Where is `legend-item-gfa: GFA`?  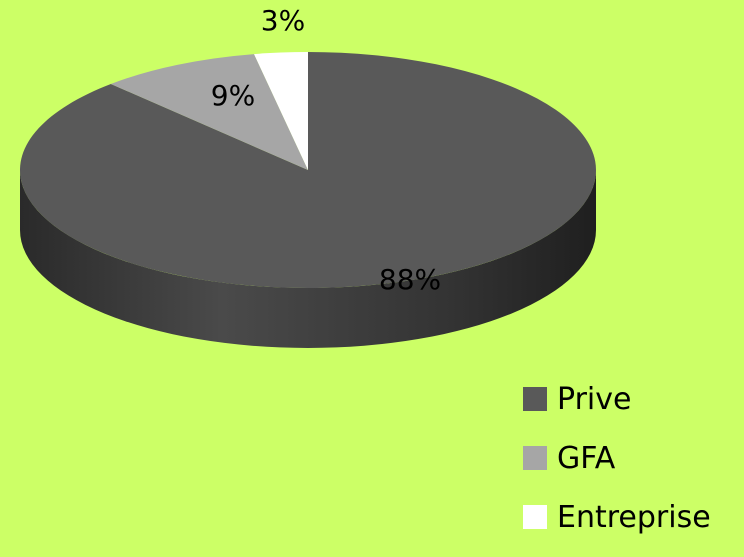
legend-item-gfa: GFA is located at coordinates (633, 458).